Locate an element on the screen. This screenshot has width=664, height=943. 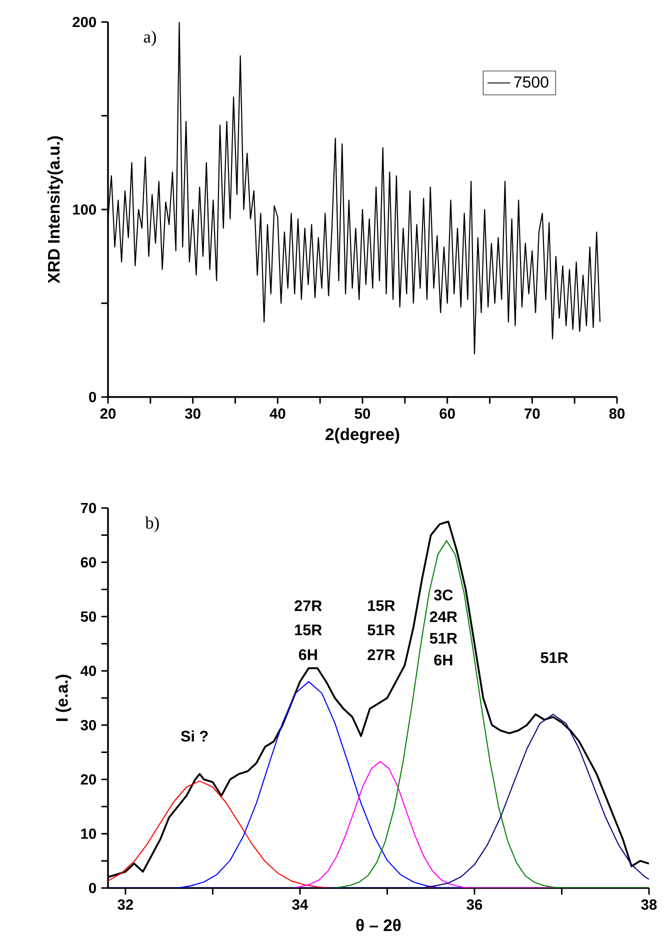
annotation: 24R is located at coordinates (444, 616).